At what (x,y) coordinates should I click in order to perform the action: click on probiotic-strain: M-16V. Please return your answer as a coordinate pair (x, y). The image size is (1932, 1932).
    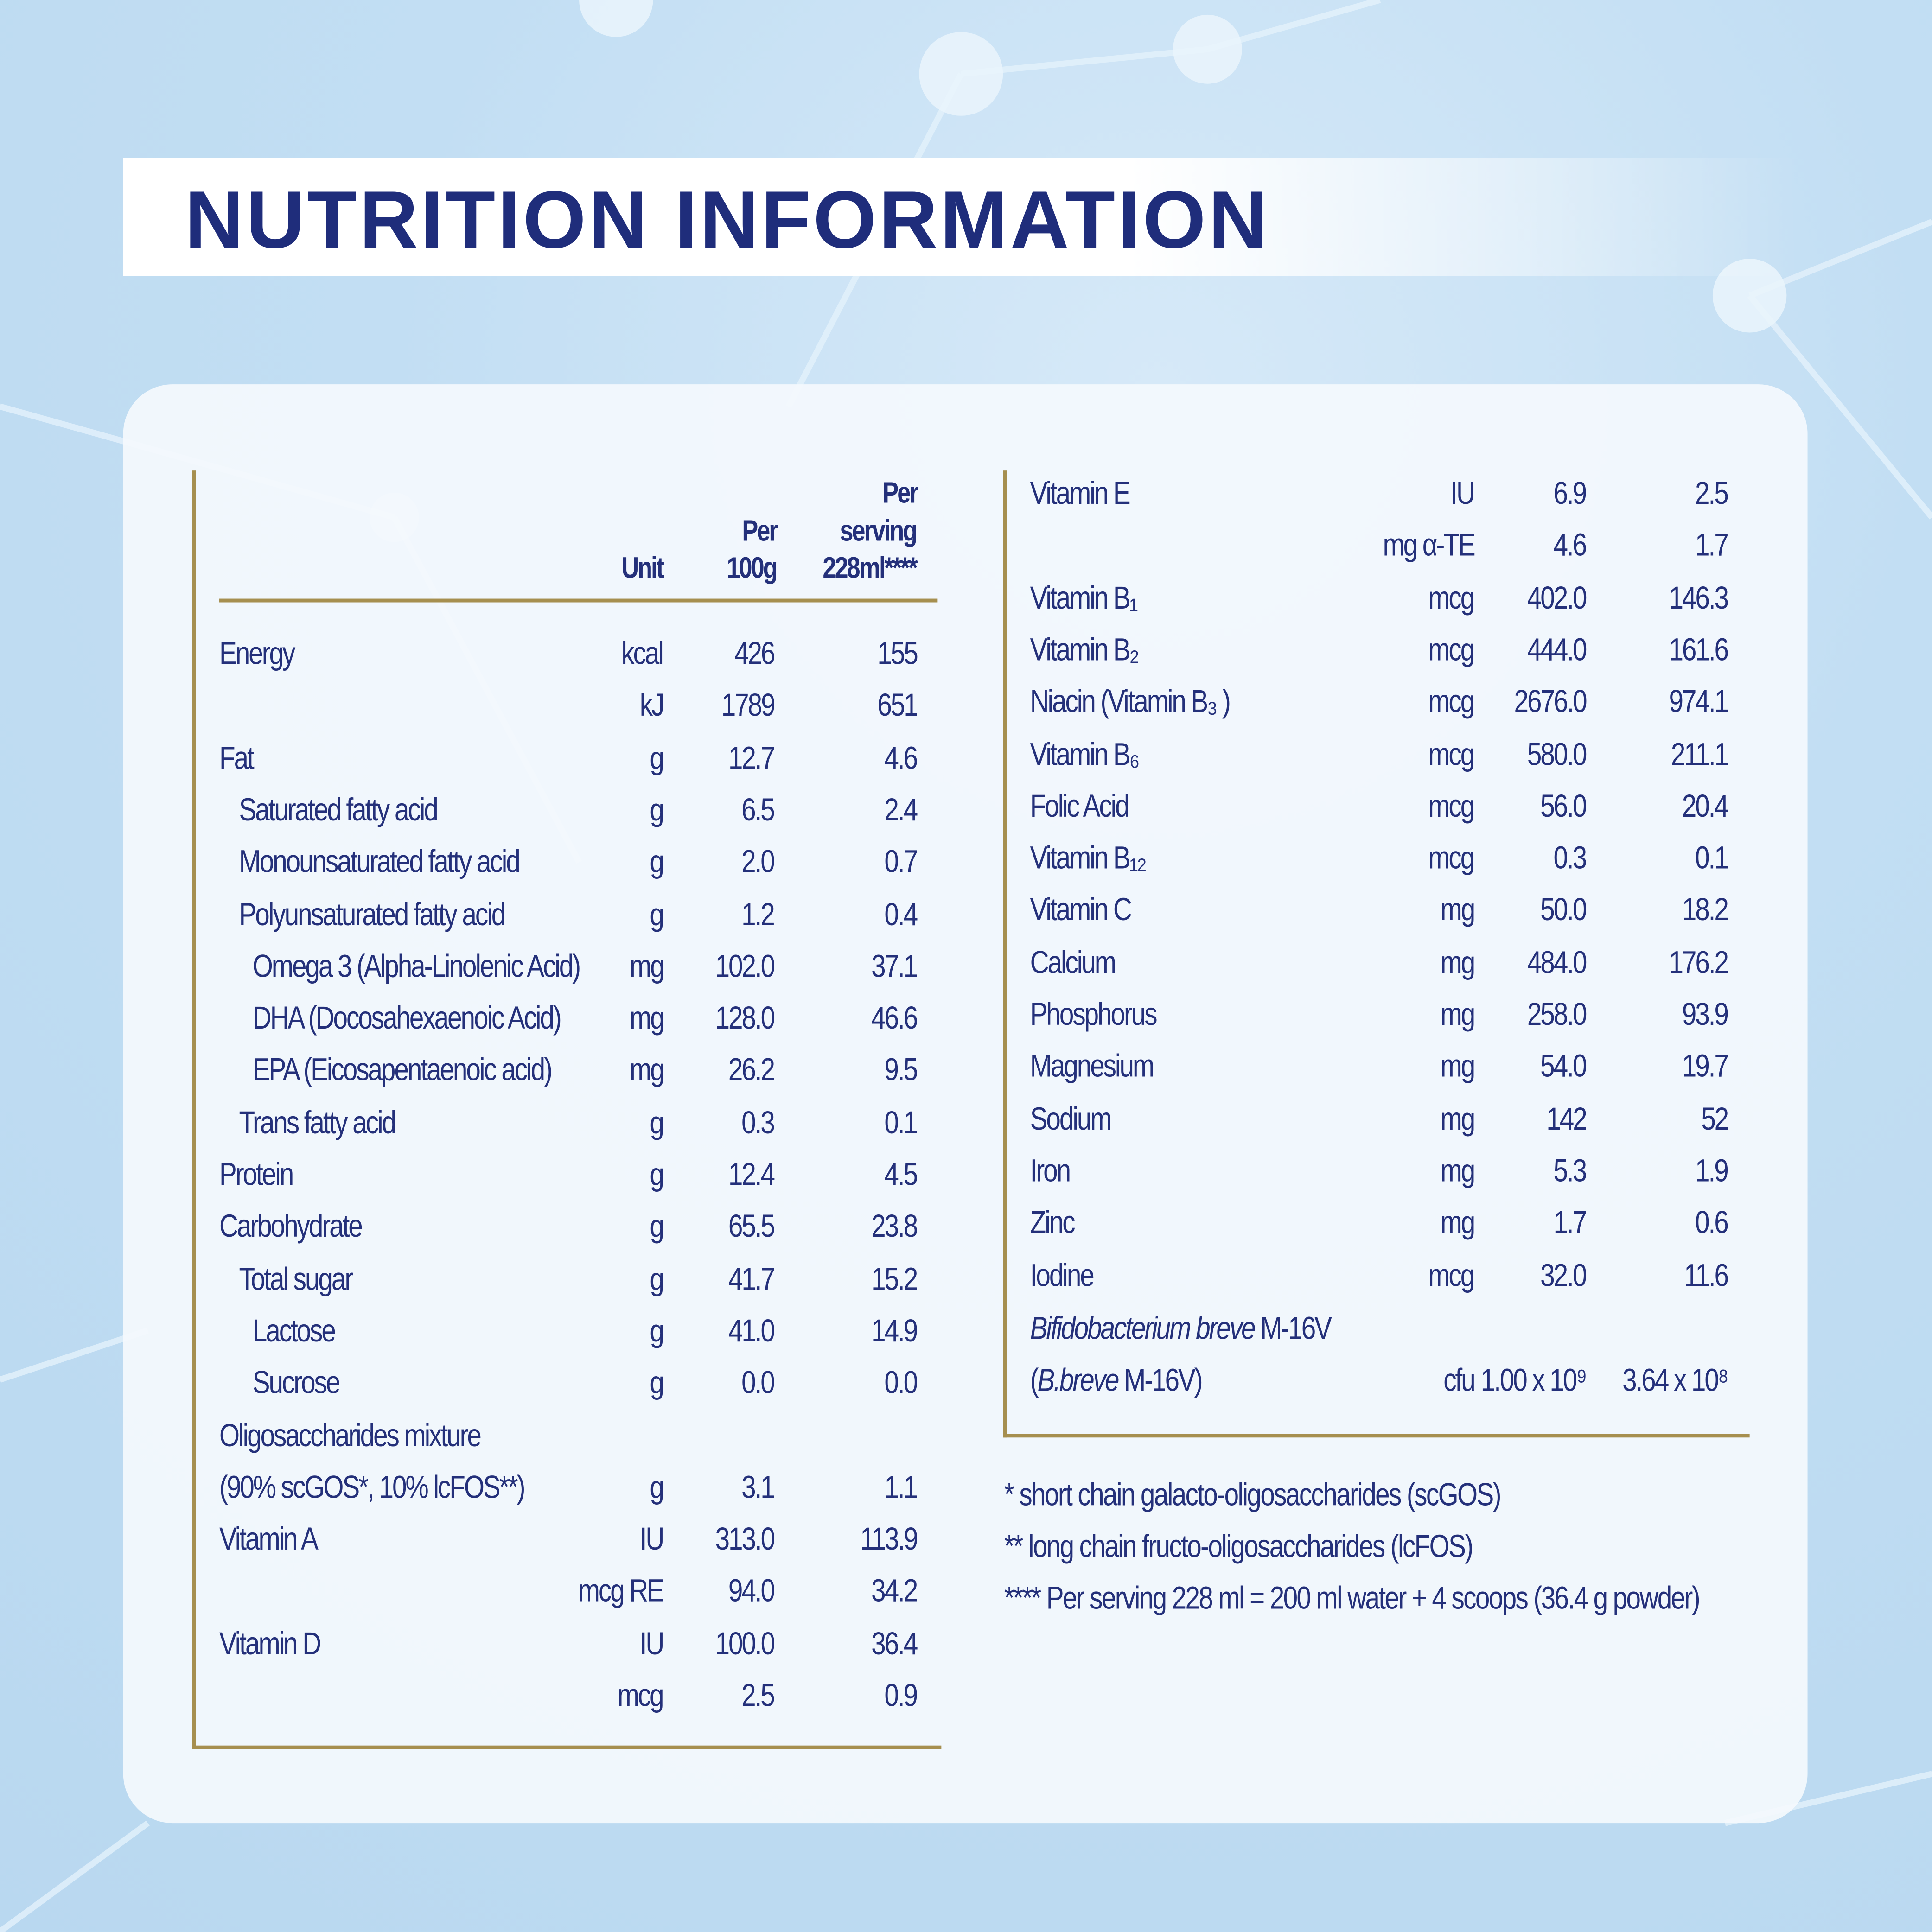
    Looking at the image, I should click on (1293, 1328).